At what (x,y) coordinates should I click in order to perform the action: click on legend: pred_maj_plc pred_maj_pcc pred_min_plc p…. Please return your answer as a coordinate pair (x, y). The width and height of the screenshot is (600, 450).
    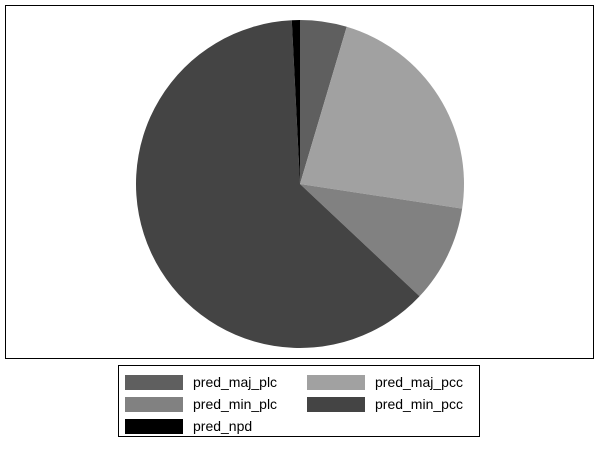
    Looking at the image, I should click on (299, 401).